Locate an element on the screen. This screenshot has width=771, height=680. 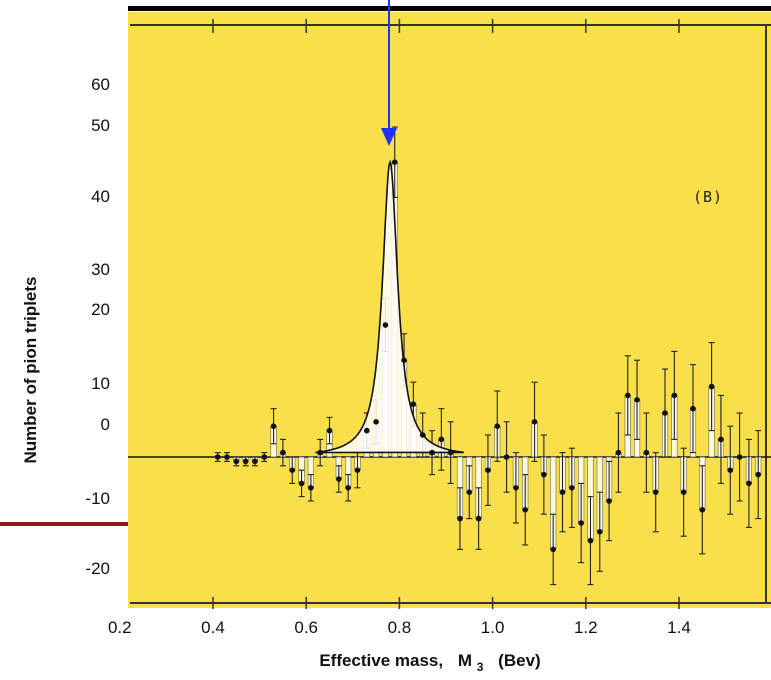
y-tick-label: 40 is located at coordinates (100, 196).